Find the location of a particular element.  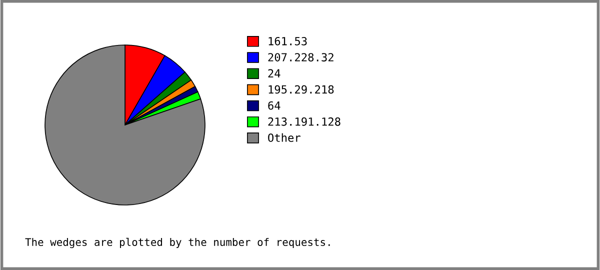

legend-label: Other is located at coordinates (284, 137).